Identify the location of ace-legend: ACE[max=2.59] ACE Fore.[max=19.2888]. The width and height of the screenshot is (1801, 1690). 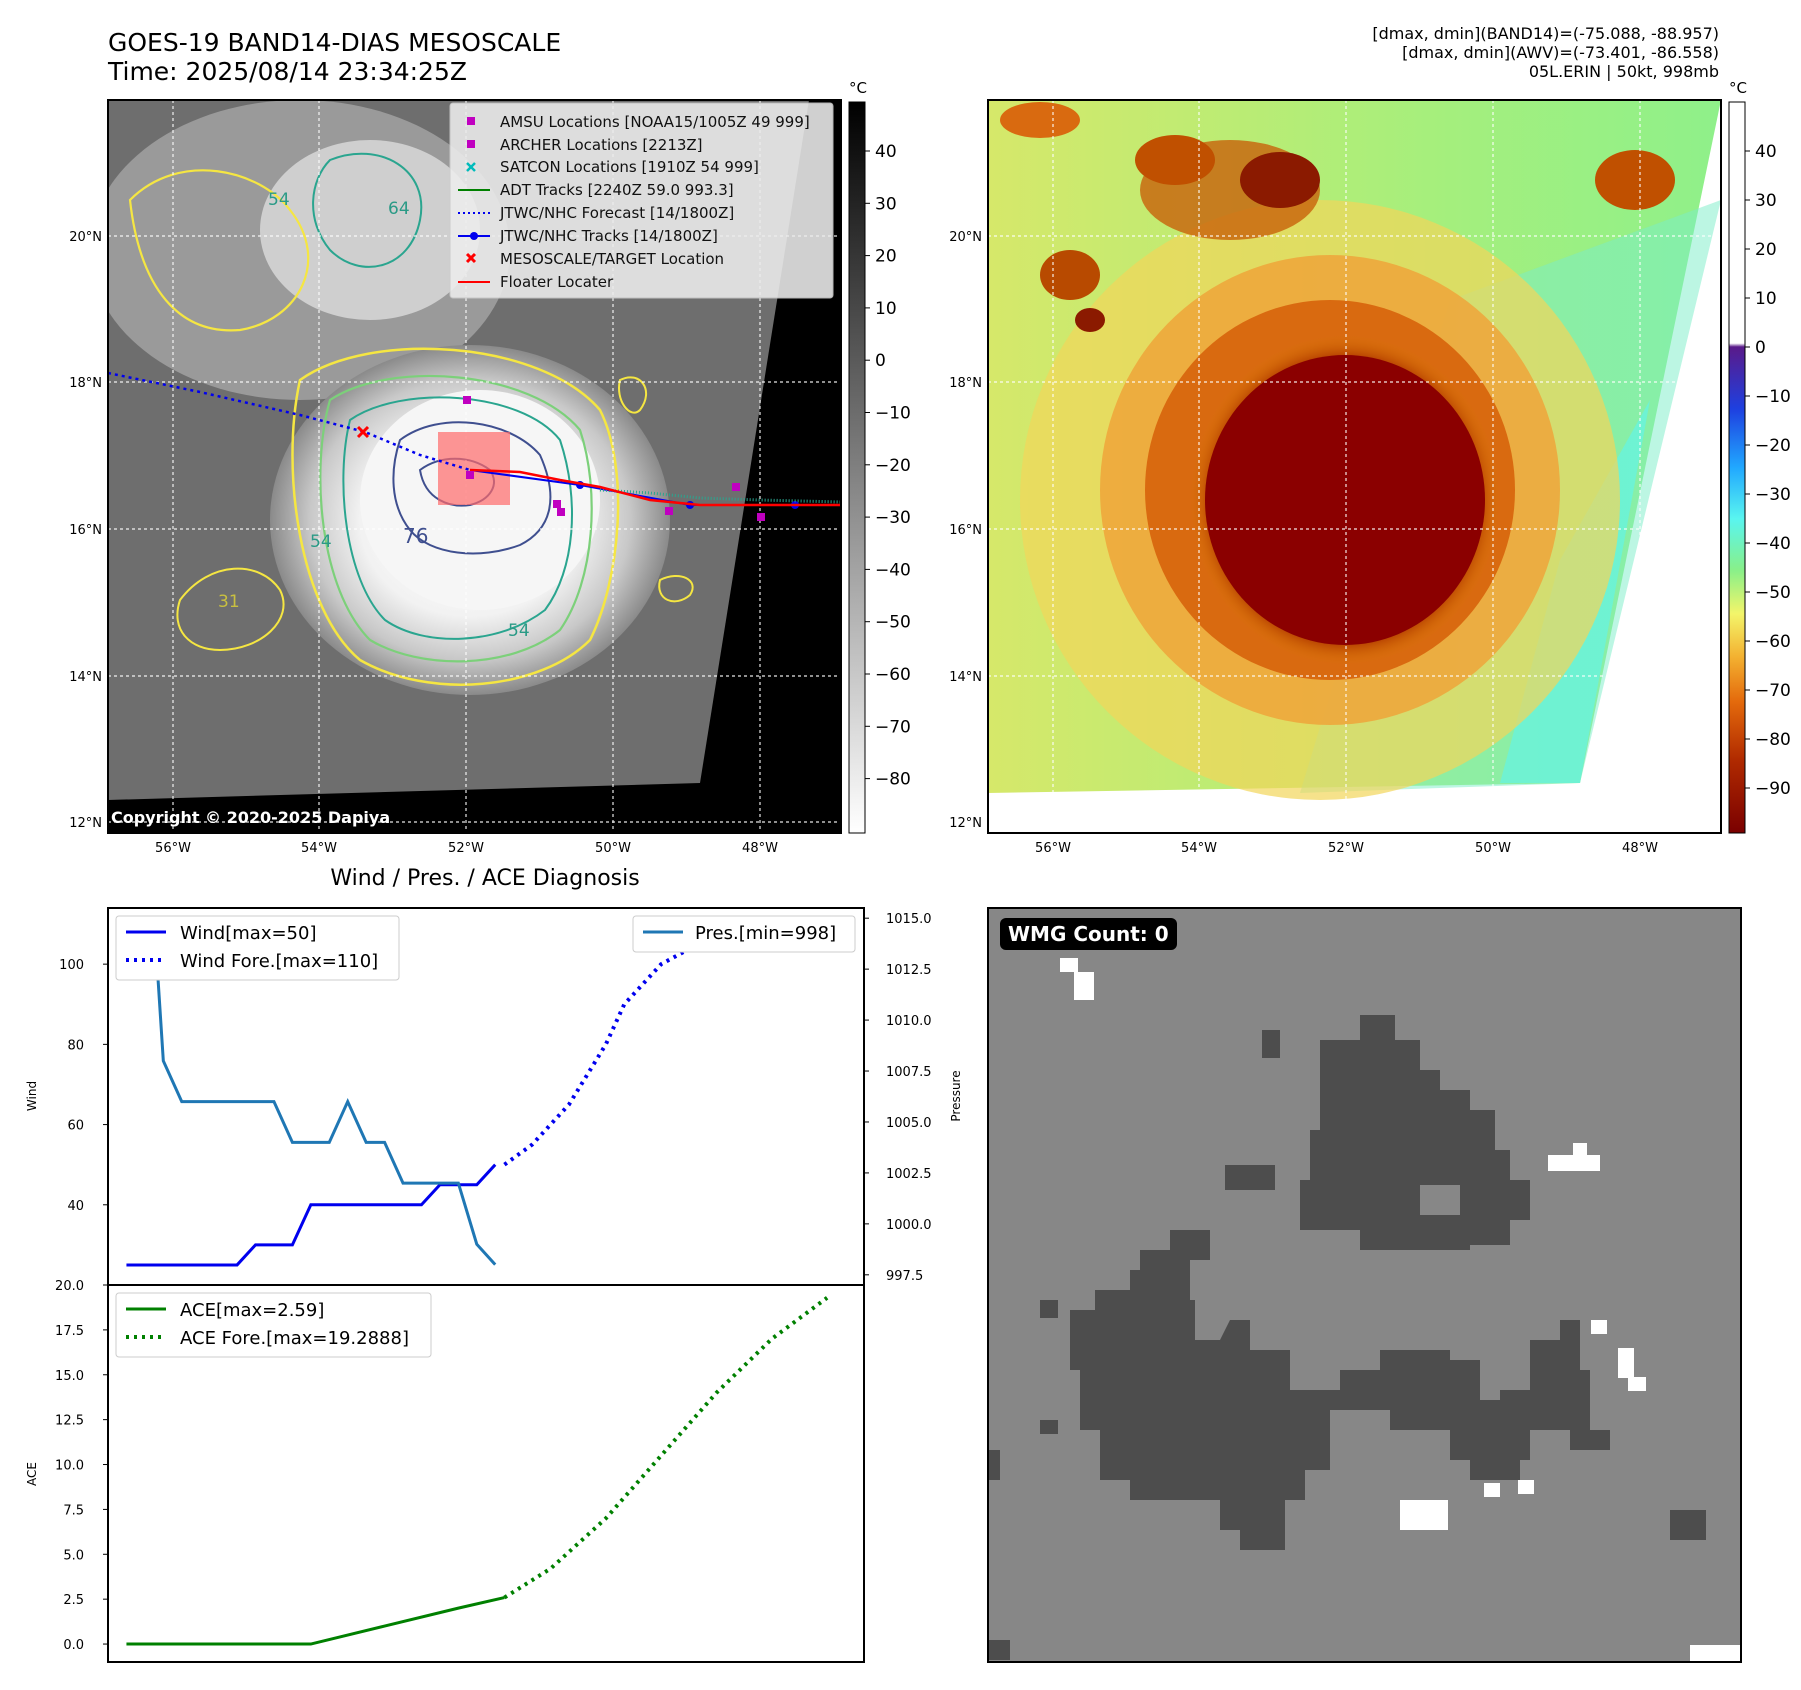
(273, 1325).